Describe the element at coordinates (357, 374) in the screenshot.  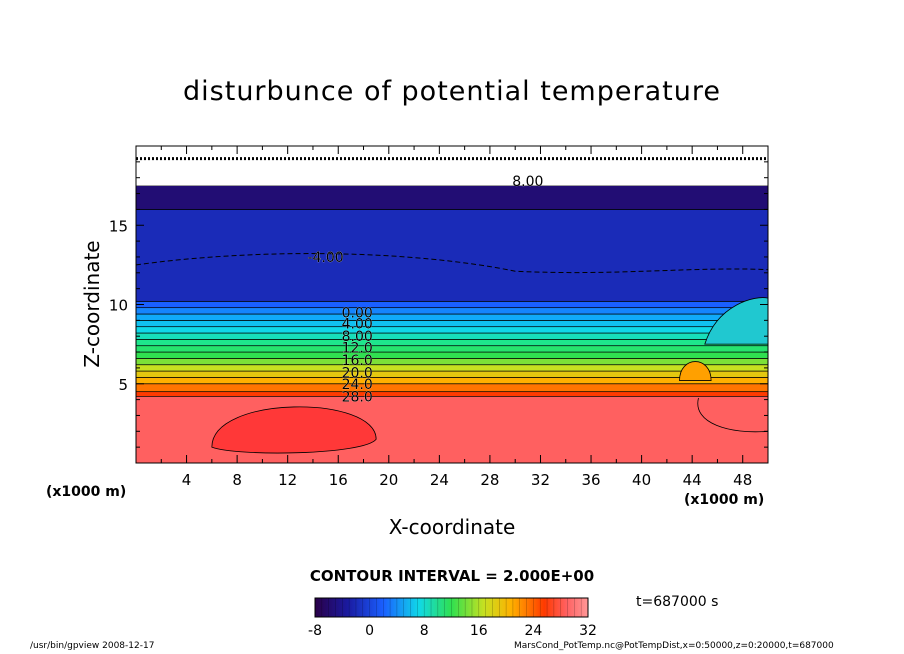
I see `contour-label: 20.0` at that location.